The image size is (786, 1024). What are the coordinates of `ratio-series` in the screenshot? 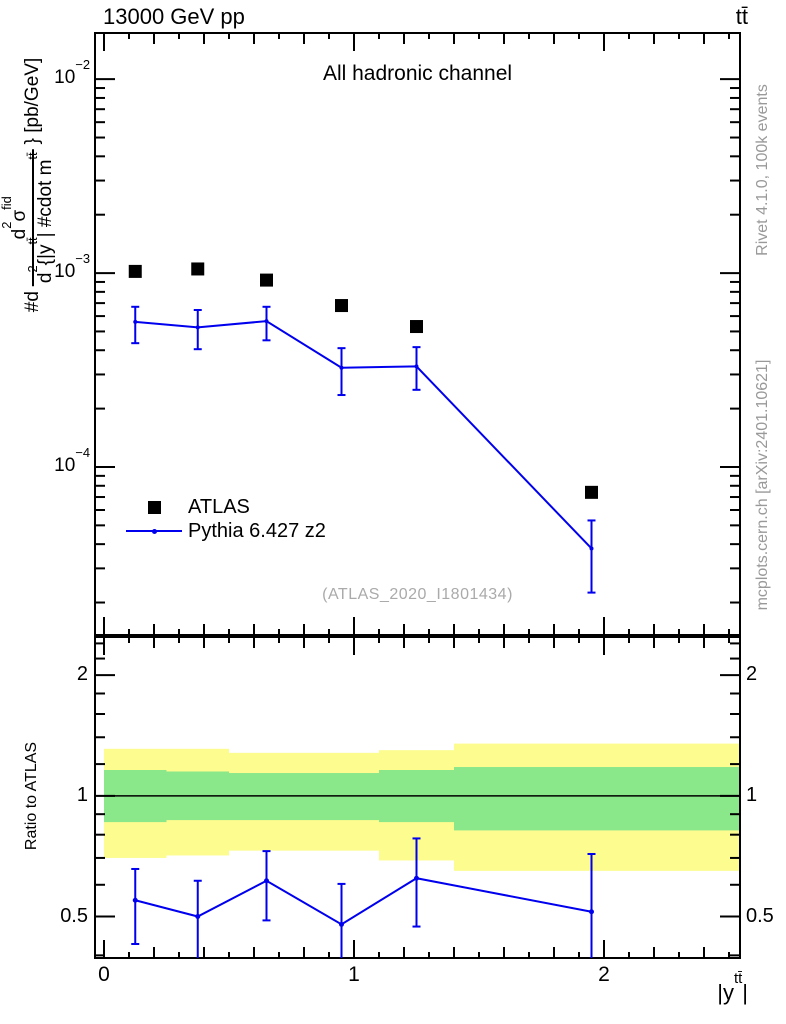 It's located at (363, 897).